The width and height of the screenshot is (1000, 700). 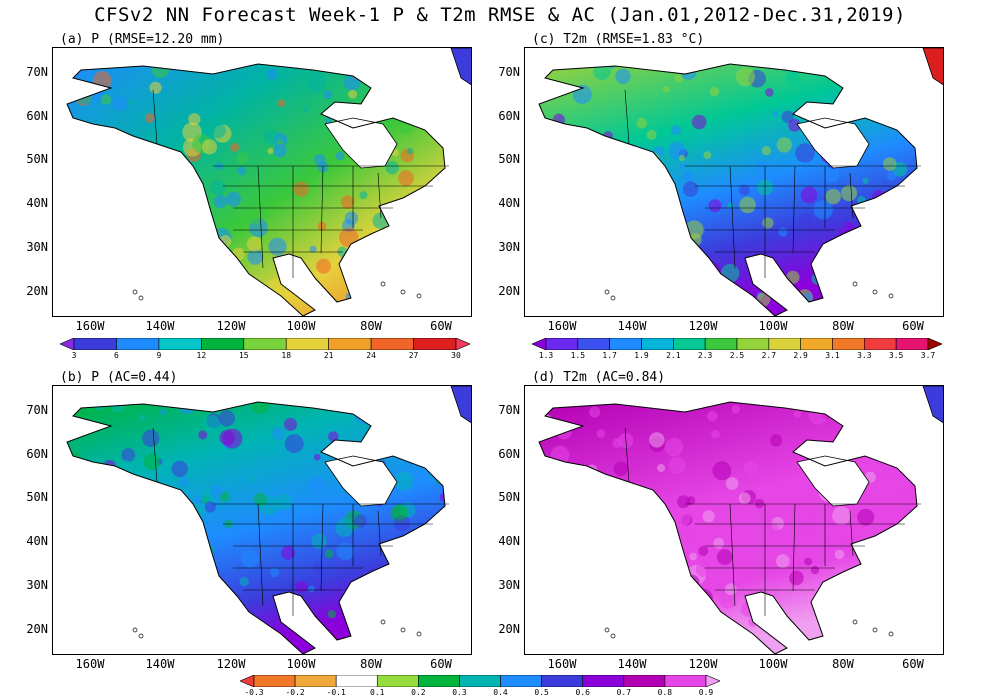 I want to click on colorbar-tick-label: 27, so click(x=413, y=355).